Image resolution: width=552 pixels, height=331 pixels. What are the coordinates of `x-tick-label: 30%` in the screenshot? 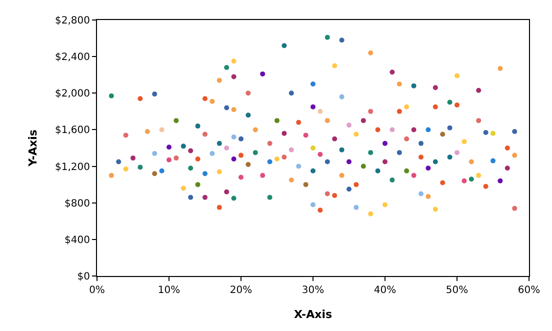 It's located at (313, 290).